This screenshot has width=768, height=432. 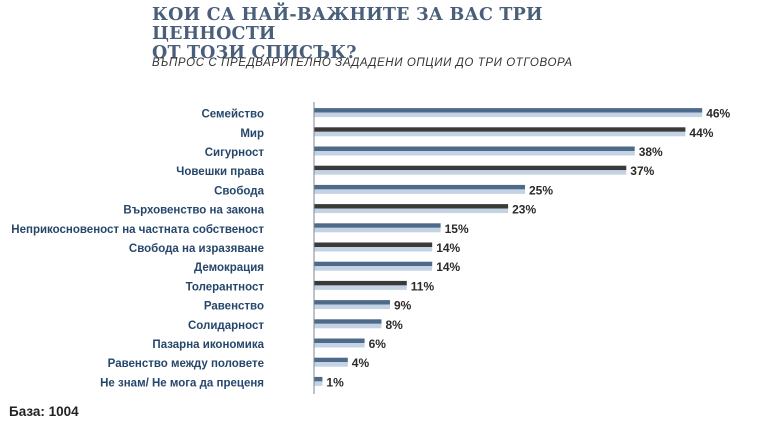 I want to click on value-label-9: 11%, so click(x=423, y=286).